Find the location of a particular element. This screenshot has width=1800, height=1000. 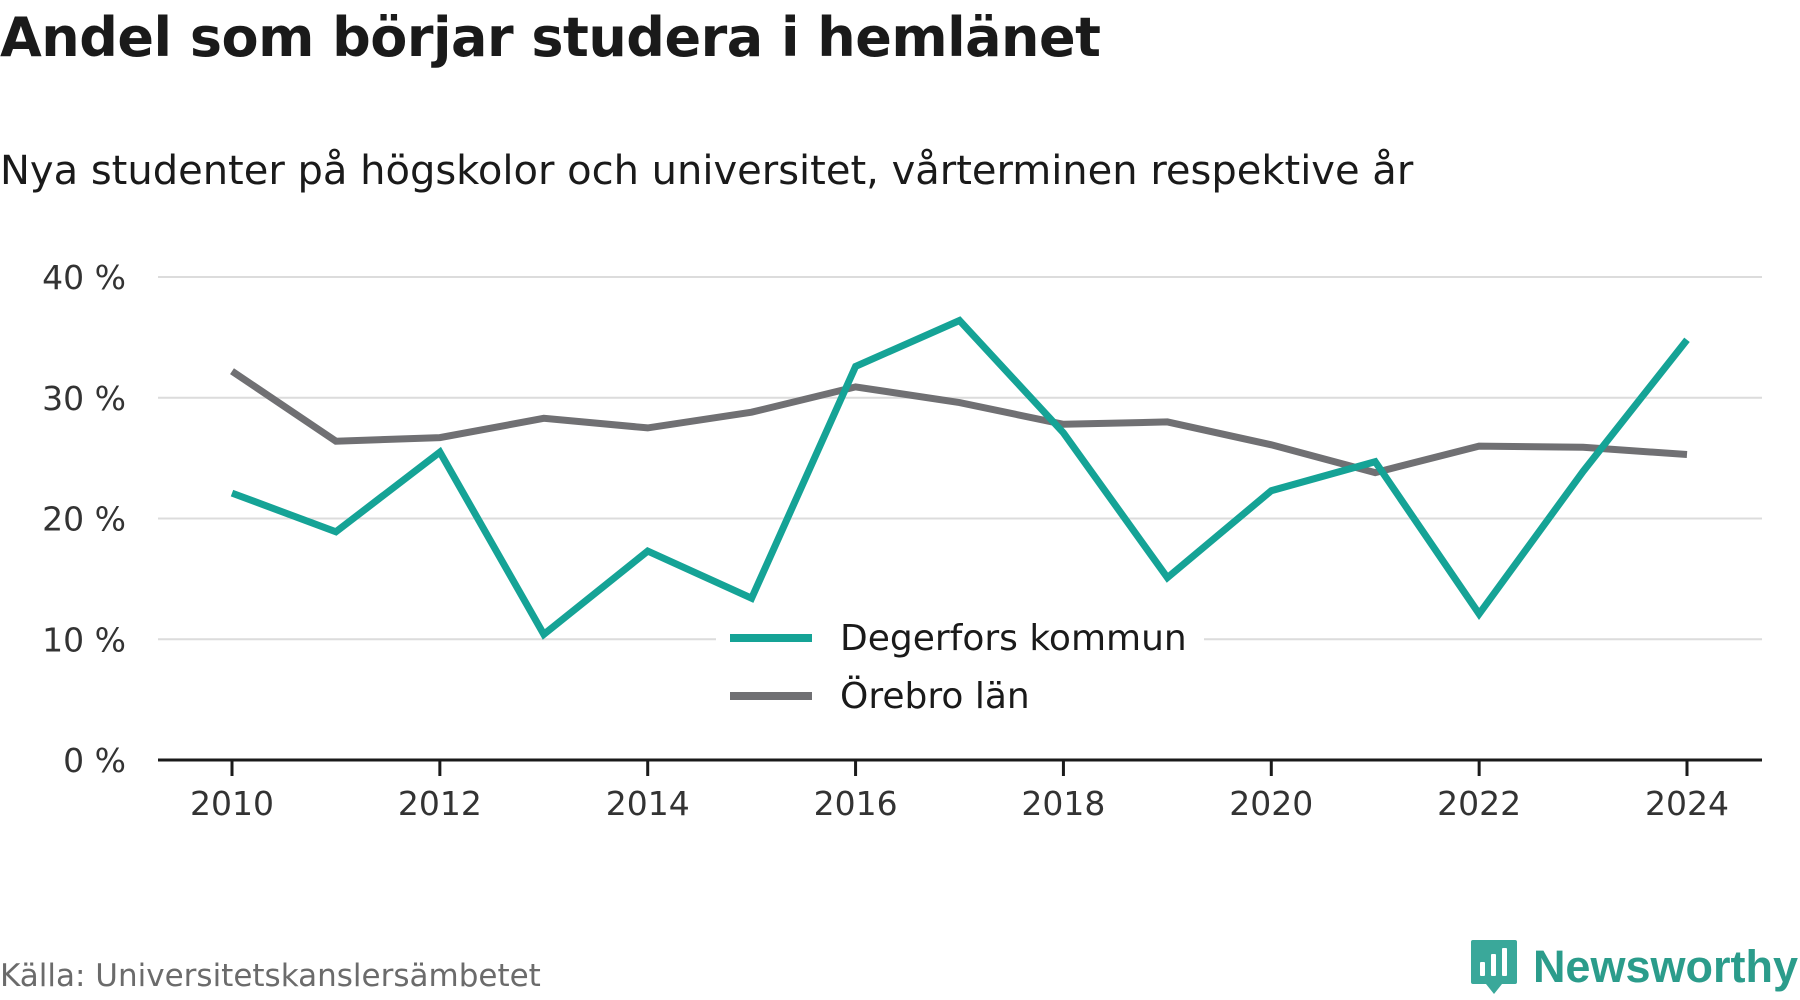

chart-title: Andel som börjar studera i hemlänet is located at coordinates (550, 37).